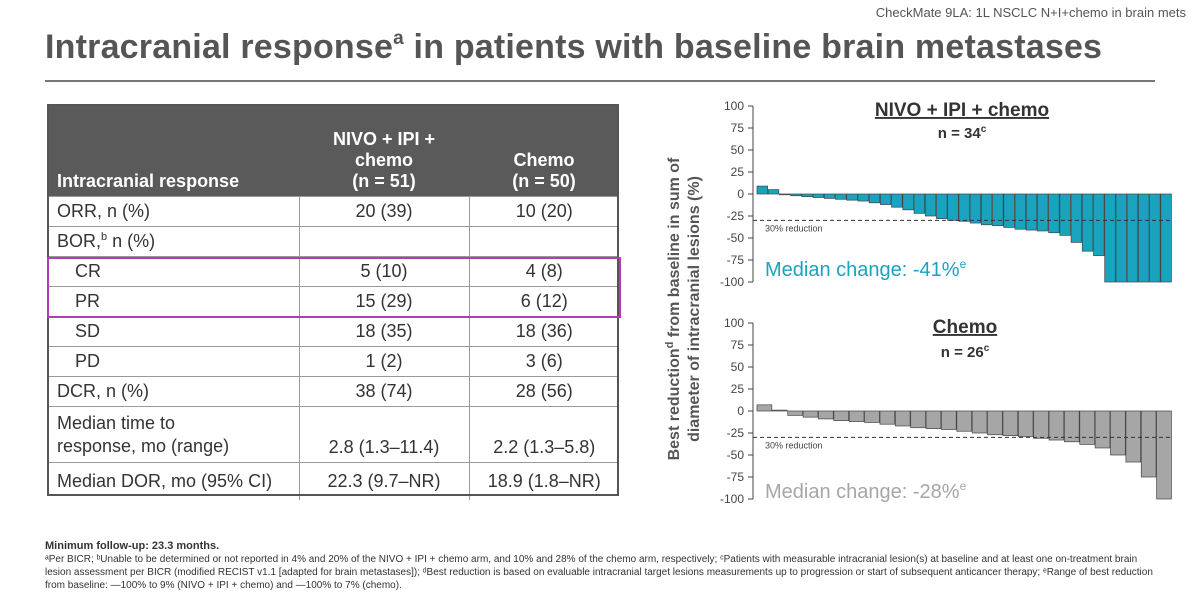 The width and height of the screenshot is (1200, 599). I want to click on title-divider, so click(600, 81).